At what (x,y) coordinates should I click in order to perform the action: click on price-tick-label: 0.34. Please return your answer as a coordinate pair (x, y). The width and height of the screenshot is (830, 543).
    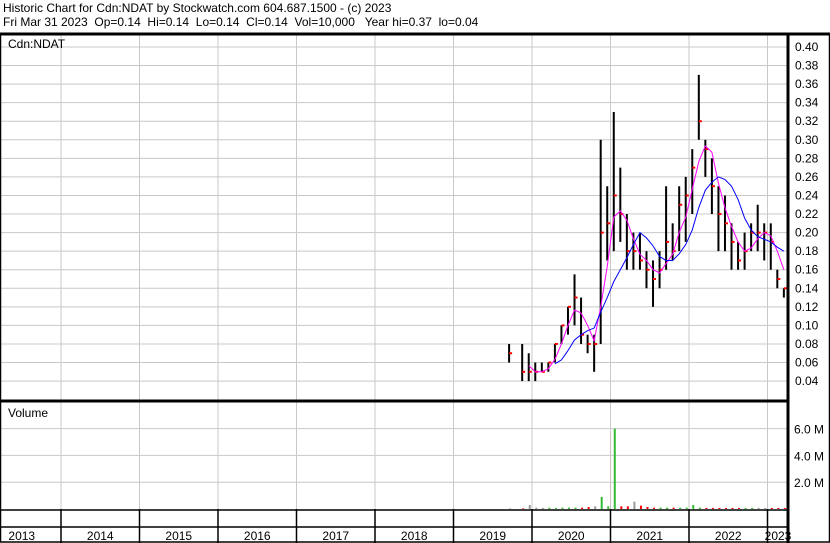
    Looking at the image, I should click on (807, 103).